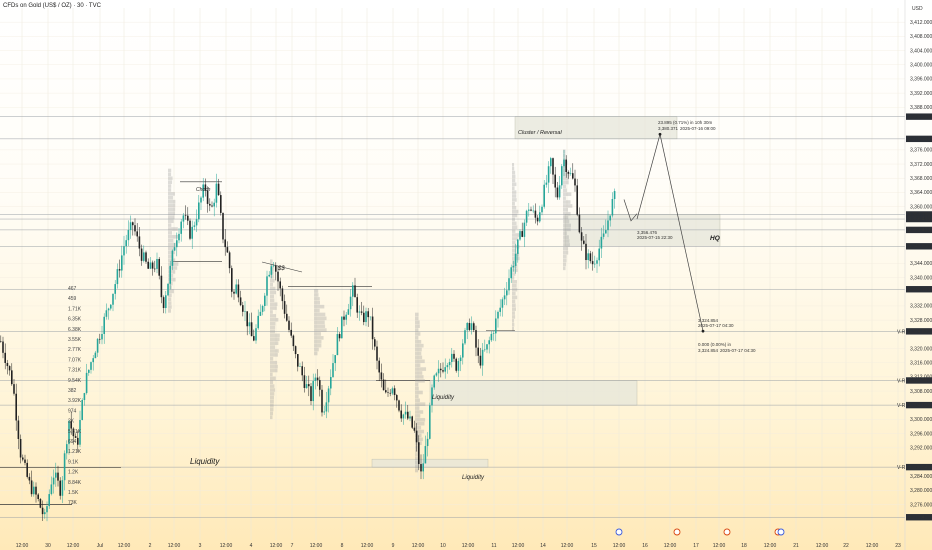 The image size is (932, 550). Describe the element at coordinates (72, 411) in the screenshot. I see `volume-label: 974` at that location.